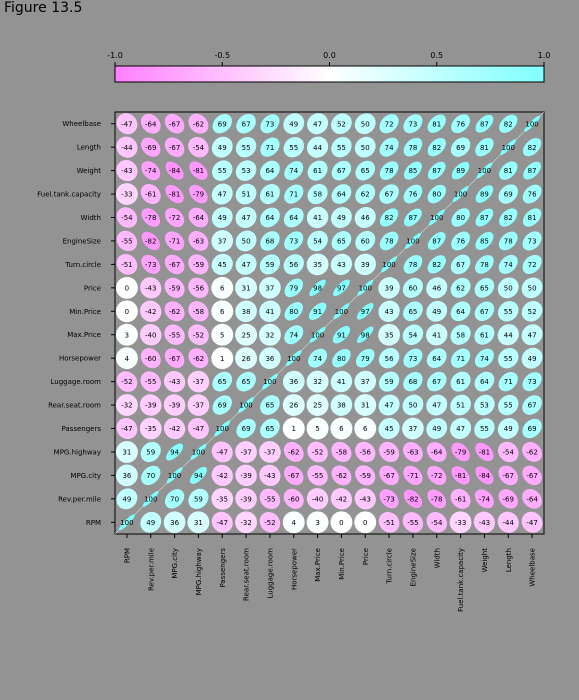  What do you see at coordinates (246, 359) in the screenshot?
I see `cell-value-label: 26` at bounding box center [246, 359].